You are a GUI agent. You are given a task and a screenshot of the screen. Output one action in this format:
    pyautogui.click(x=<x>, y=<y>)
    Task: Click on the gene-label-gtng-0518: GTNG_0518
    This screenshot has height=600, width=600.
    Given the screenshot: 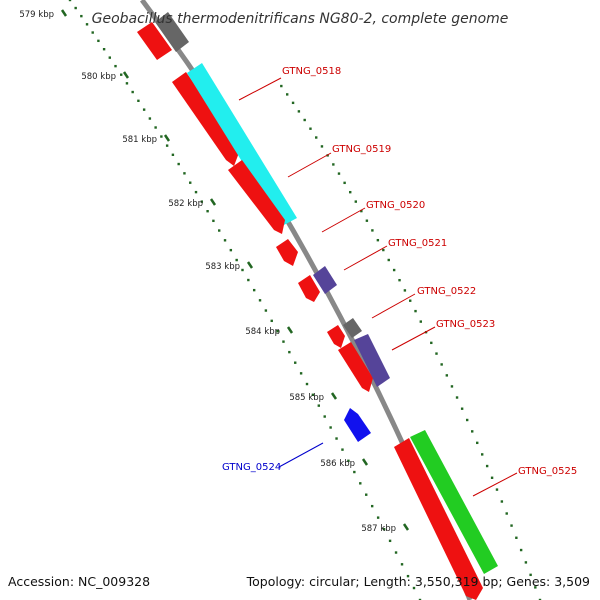 What is the action you would take?
    pyautogui.click(x=311, y=71)
    